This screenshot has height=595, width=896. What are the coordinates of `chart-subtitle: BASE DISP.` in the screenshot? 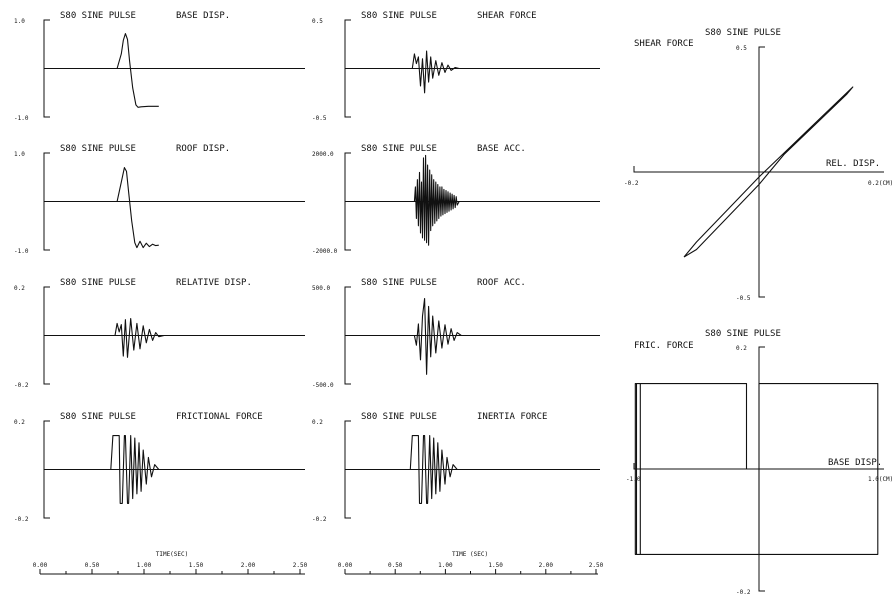 It's located at (203, 16).